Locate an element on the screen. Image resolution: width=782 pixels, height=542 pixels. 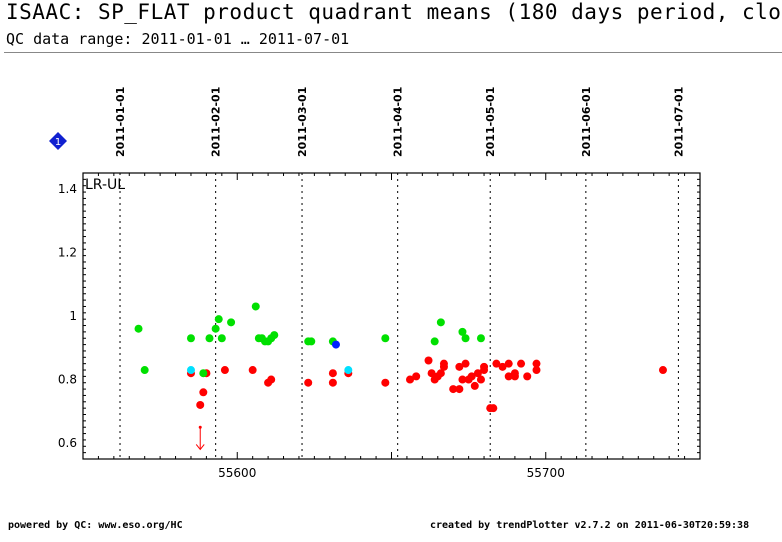
y-tick-label: 0.8 is located at coordinates (67, 380).